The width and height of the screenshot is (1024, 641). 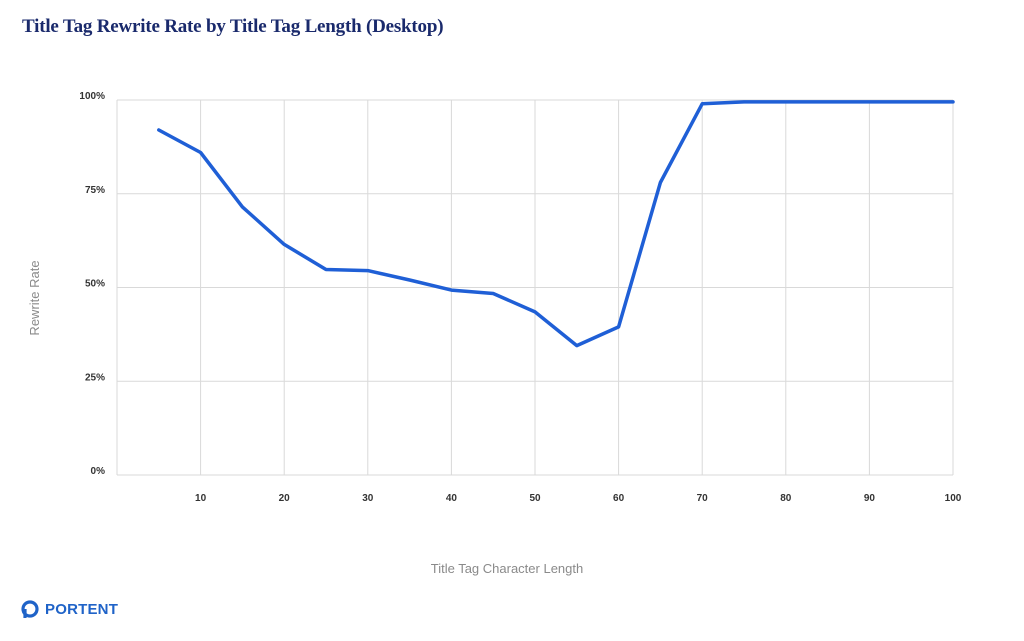 What do you see at coordinates (201, 498) in the screenshot?
I see `x-tick-label: 10` at bounding box center [201, 498].